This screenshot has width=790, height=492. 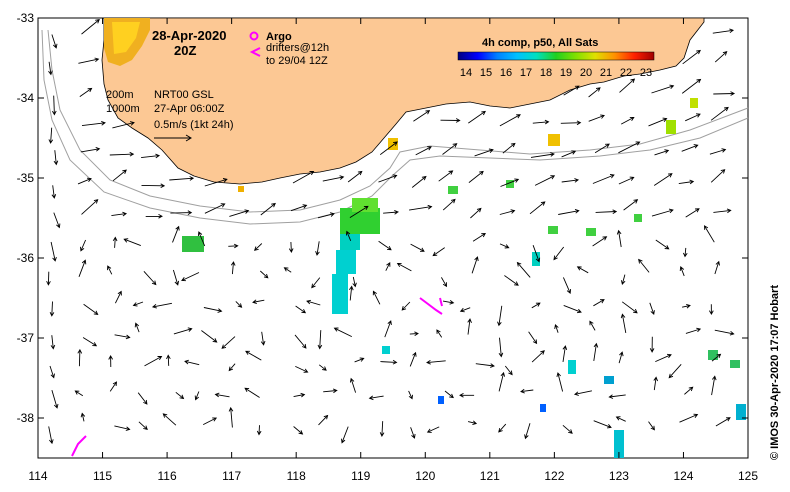 I want to click on lon-tick-label: 123, so click(x=619, y=476).